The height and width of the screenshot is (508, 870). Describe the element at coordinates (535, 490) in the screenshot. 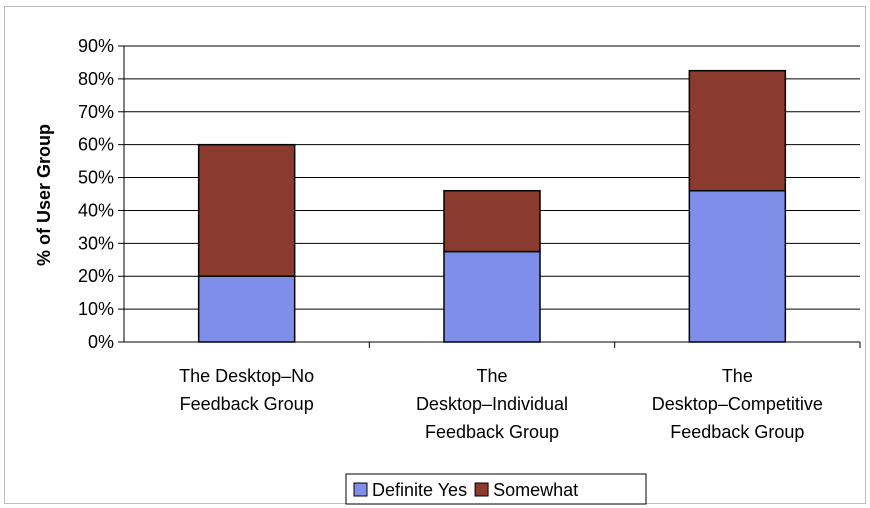

I see `legend-label: Somewhat` at that location.